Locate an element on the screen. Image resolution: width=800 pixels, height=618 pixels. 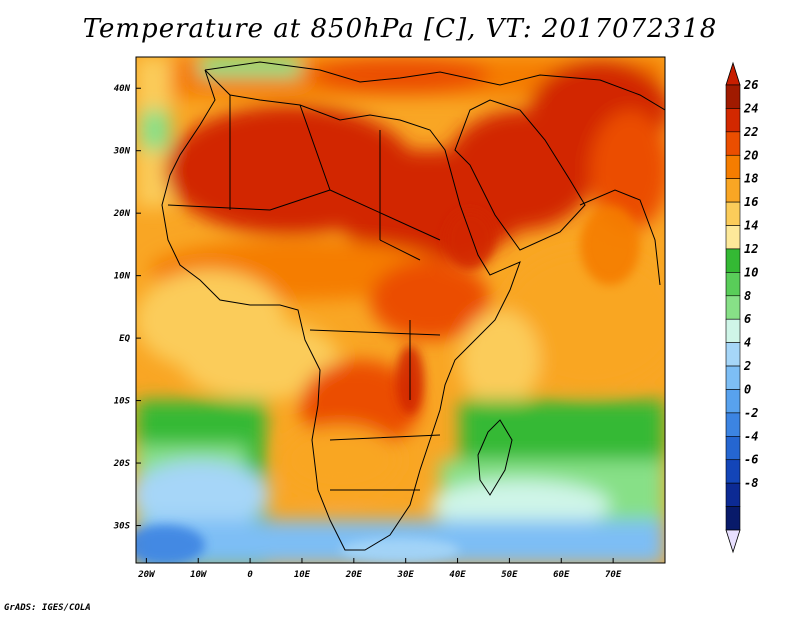
colorbar-label: -8 is located at coordinates (751, 483).